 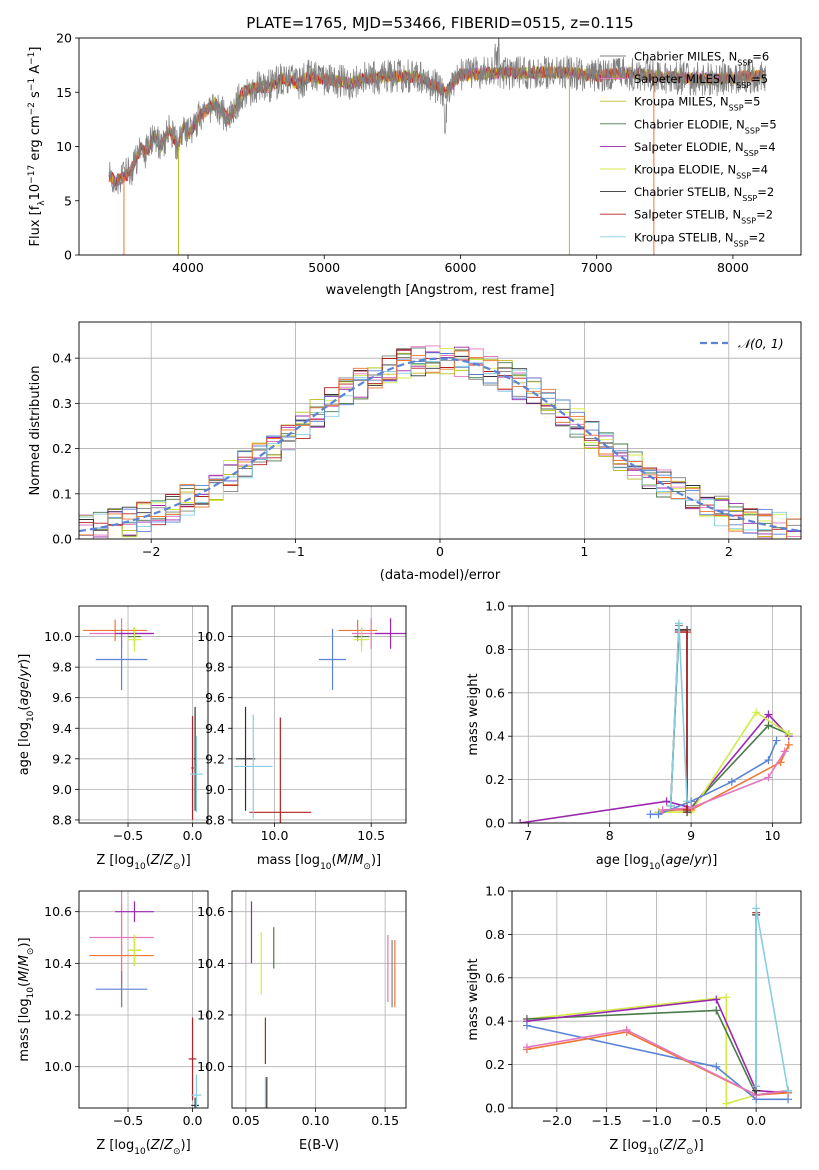 What do you see at coordinates (495, 891) in the screenshot?
I see `y-tick-label: 1.0` at bounding box center [495, 891].